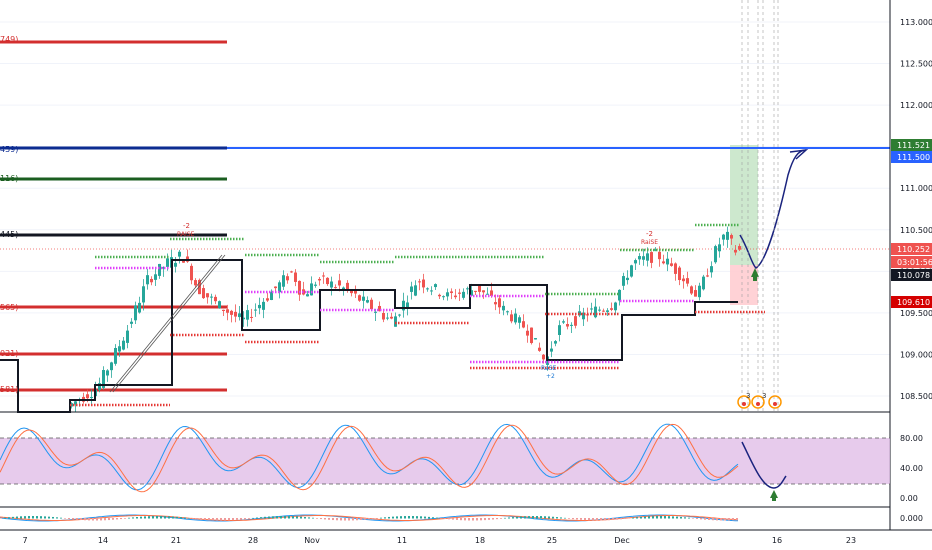  I want to click on time-marker-label-1: 3, so click(748, 396).